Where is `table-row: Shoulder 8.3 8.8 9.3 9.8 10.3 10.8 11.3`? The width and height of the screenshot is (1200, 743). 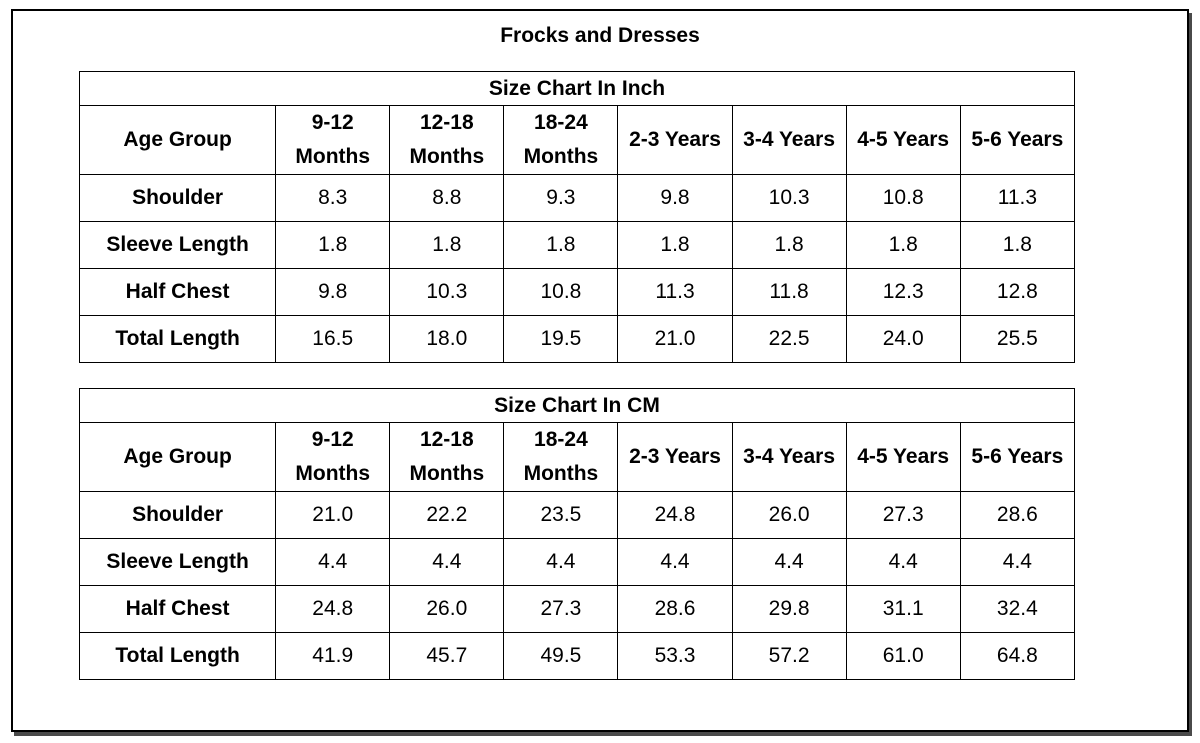 table-row: Shoulder 8.3 8.8 9.3 9.8 10.3 10.8 11.3 is located at coordinates (577, 198).